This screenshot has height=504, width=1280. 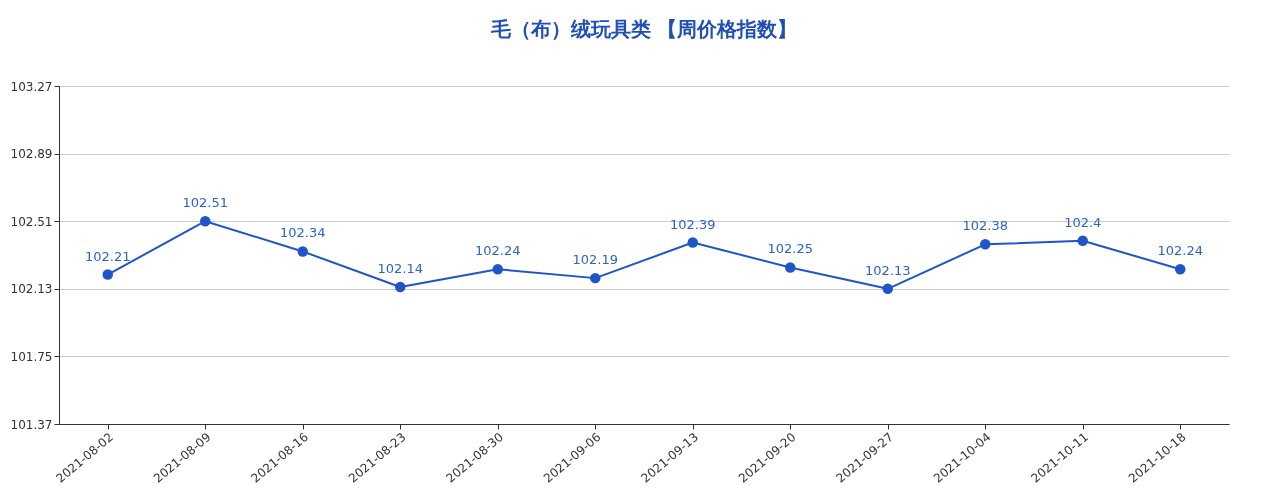 I want to click on data-label: 102.25, so click(x=790, y=249).